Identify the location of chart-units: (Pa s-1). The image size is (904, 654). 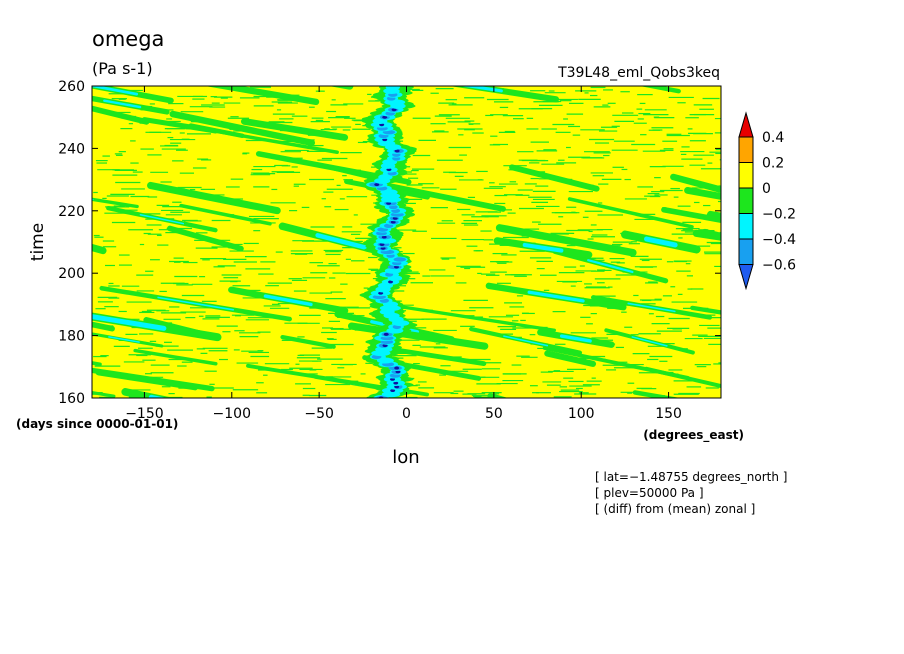
(122, 68).